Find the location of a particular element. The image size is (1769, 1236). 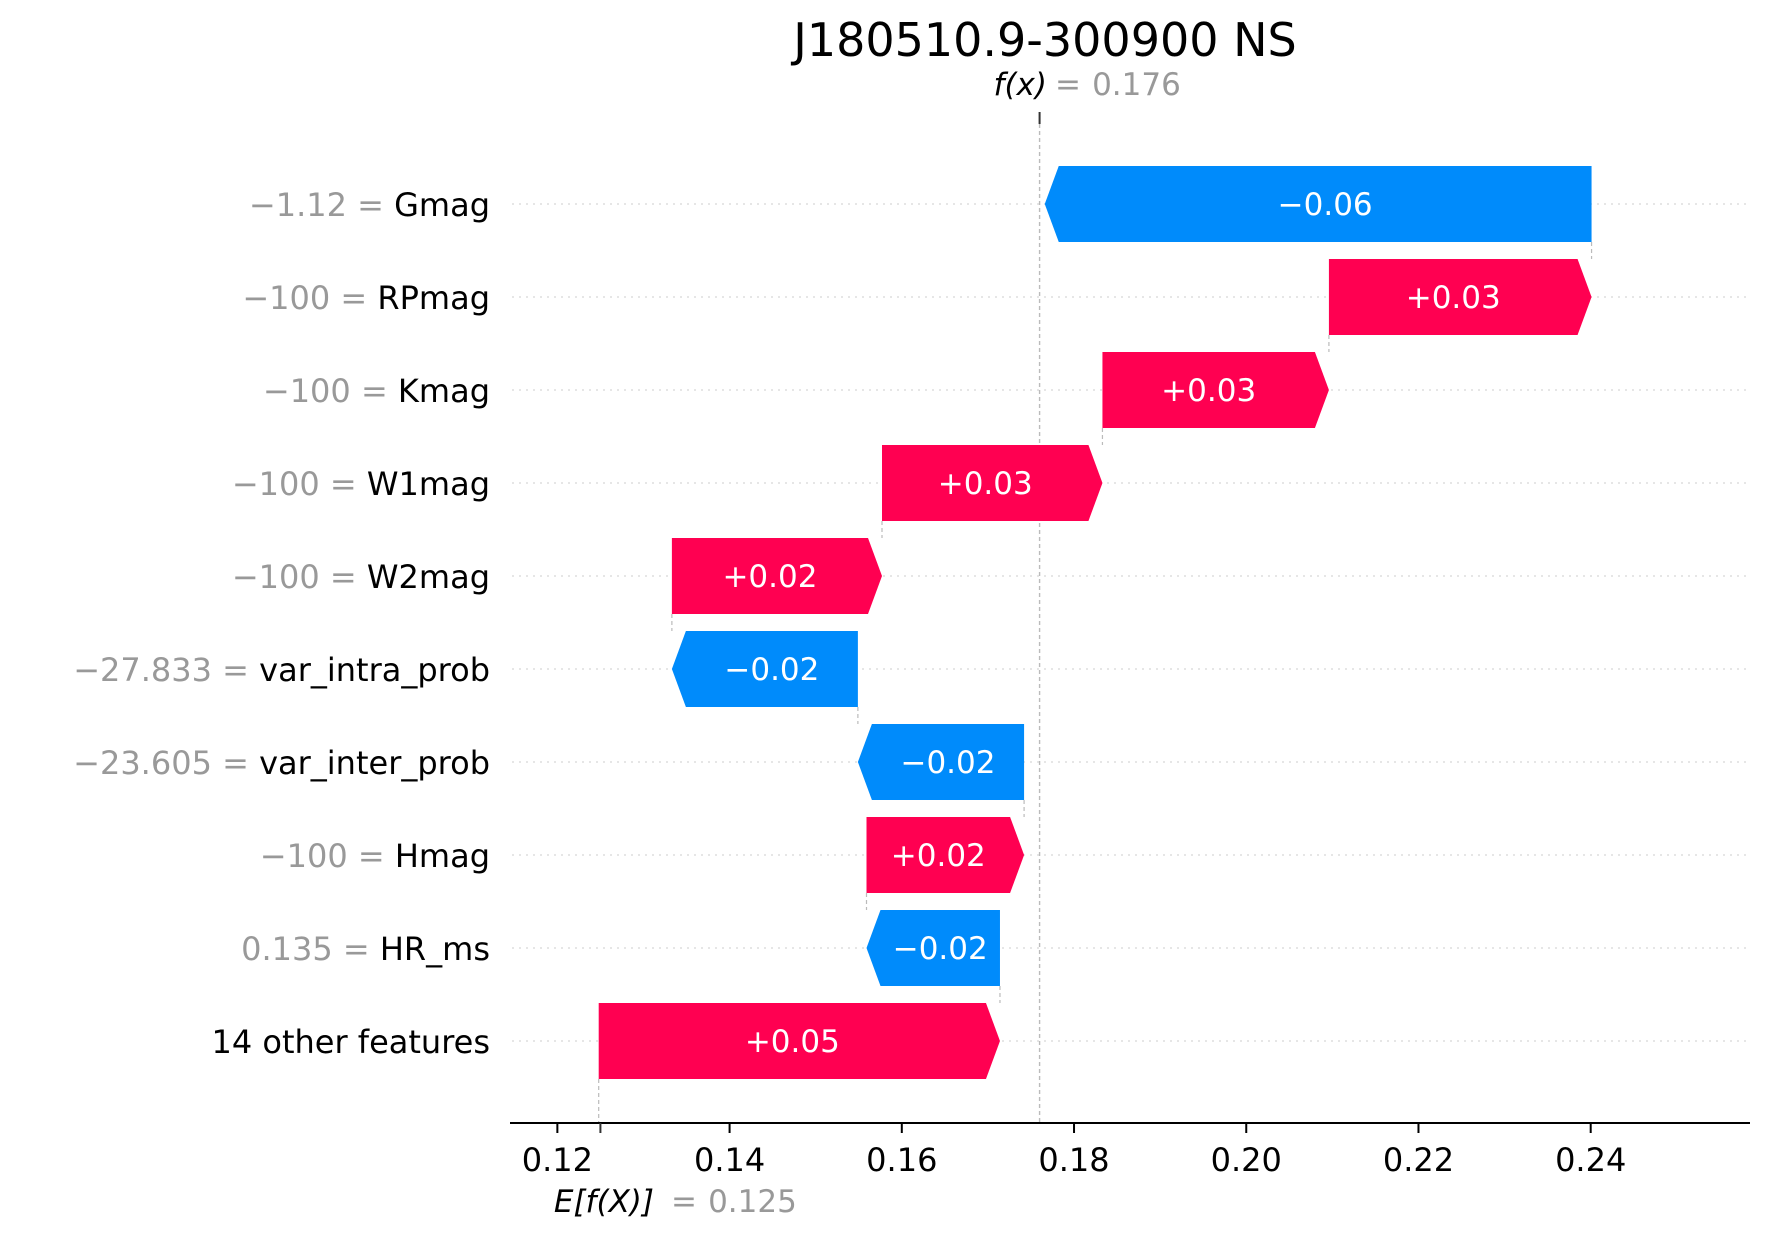

x-tick-label: 0.14 is located at coordinates (729, 1160).